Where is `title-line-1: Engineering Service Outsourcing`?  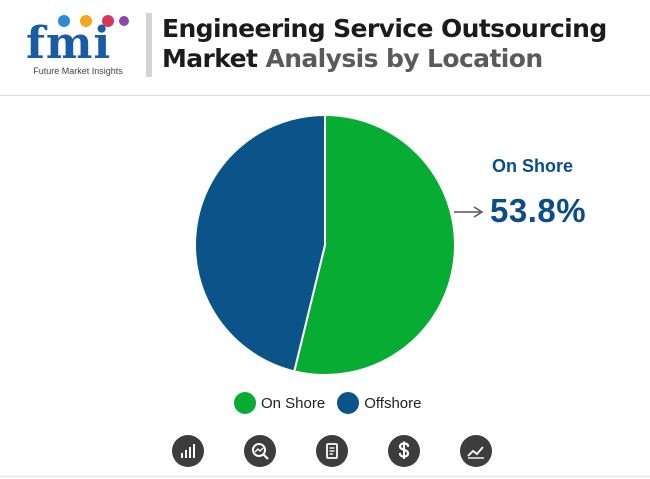
title-line-1: Engineering Service Outsourcing is located at coordinates (384, 28).